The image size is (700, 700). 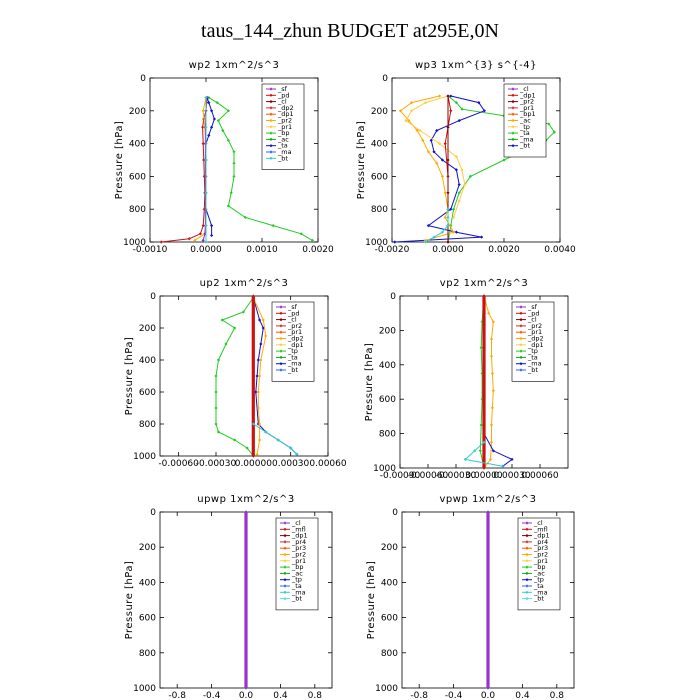 What do you see at coordinates (282, 102) in the screenshot?
I see `legend-entry: _cl` at bounding box center [282, 102].